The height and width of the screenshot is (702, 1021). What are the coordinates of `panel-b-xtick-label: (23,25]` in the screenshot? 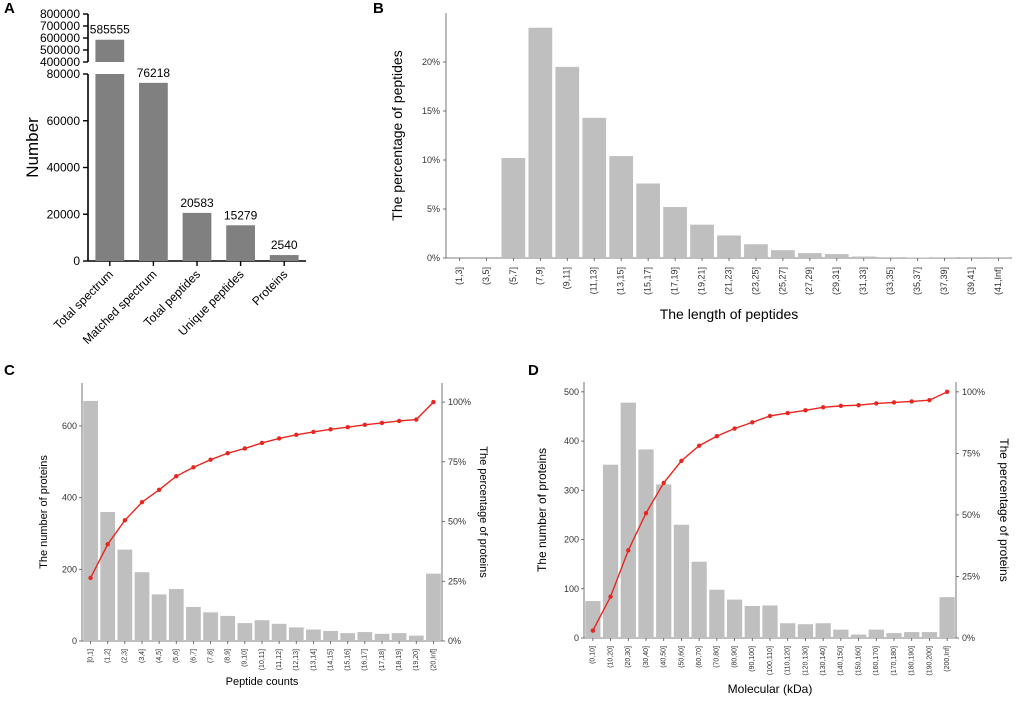 It's located at (755, 281).